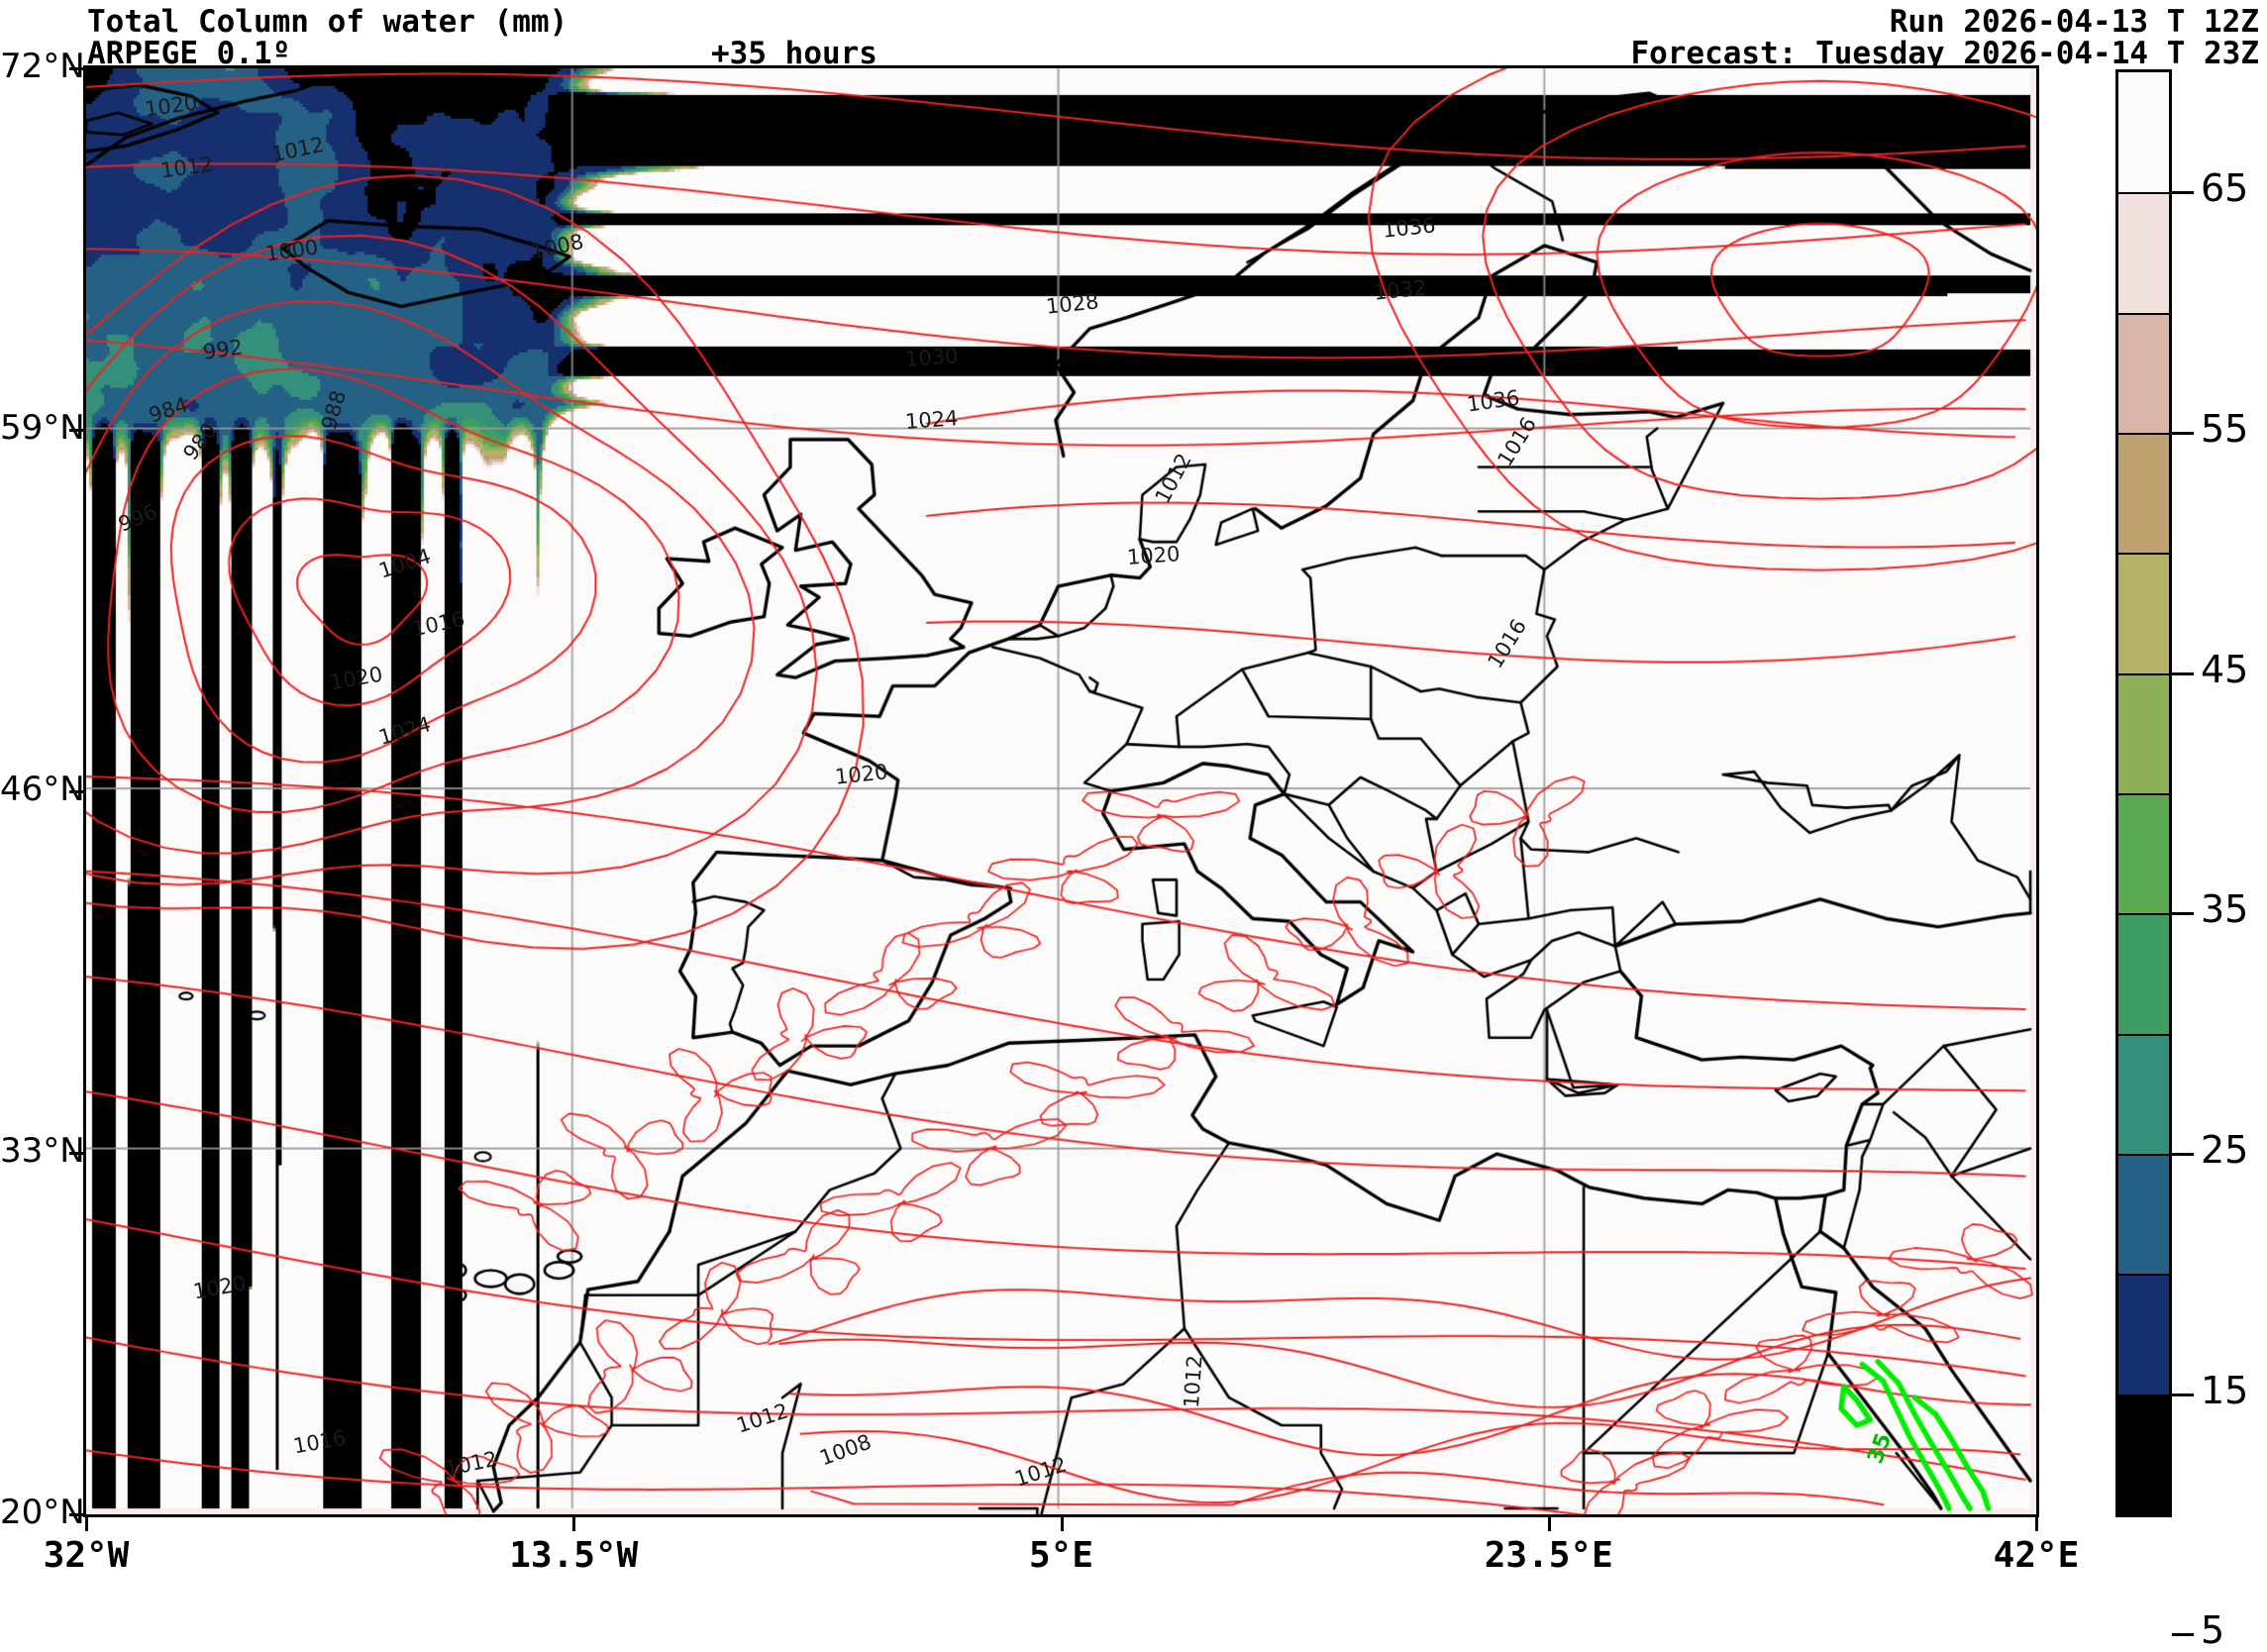  What do you see at coordinates (223, 349) in the screenshot?
I see `isobar-label: 992` at bounding box center [223, 349].